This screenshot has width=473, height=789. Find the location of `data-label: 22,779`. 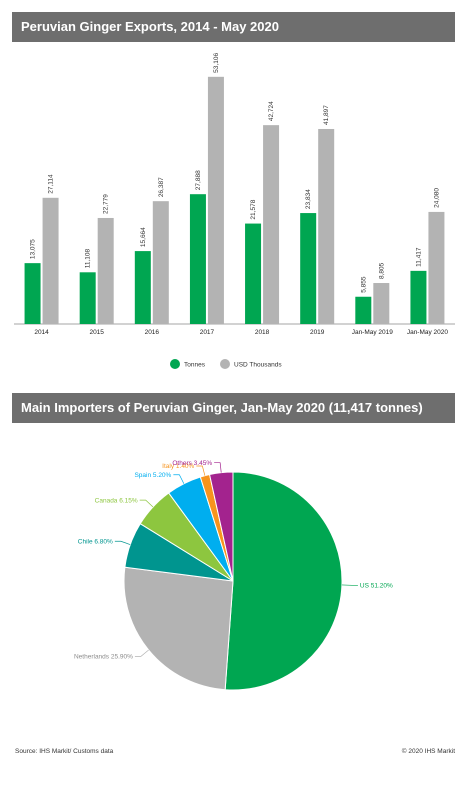

data-label: 22,779 is located at coordinates (106, 204).